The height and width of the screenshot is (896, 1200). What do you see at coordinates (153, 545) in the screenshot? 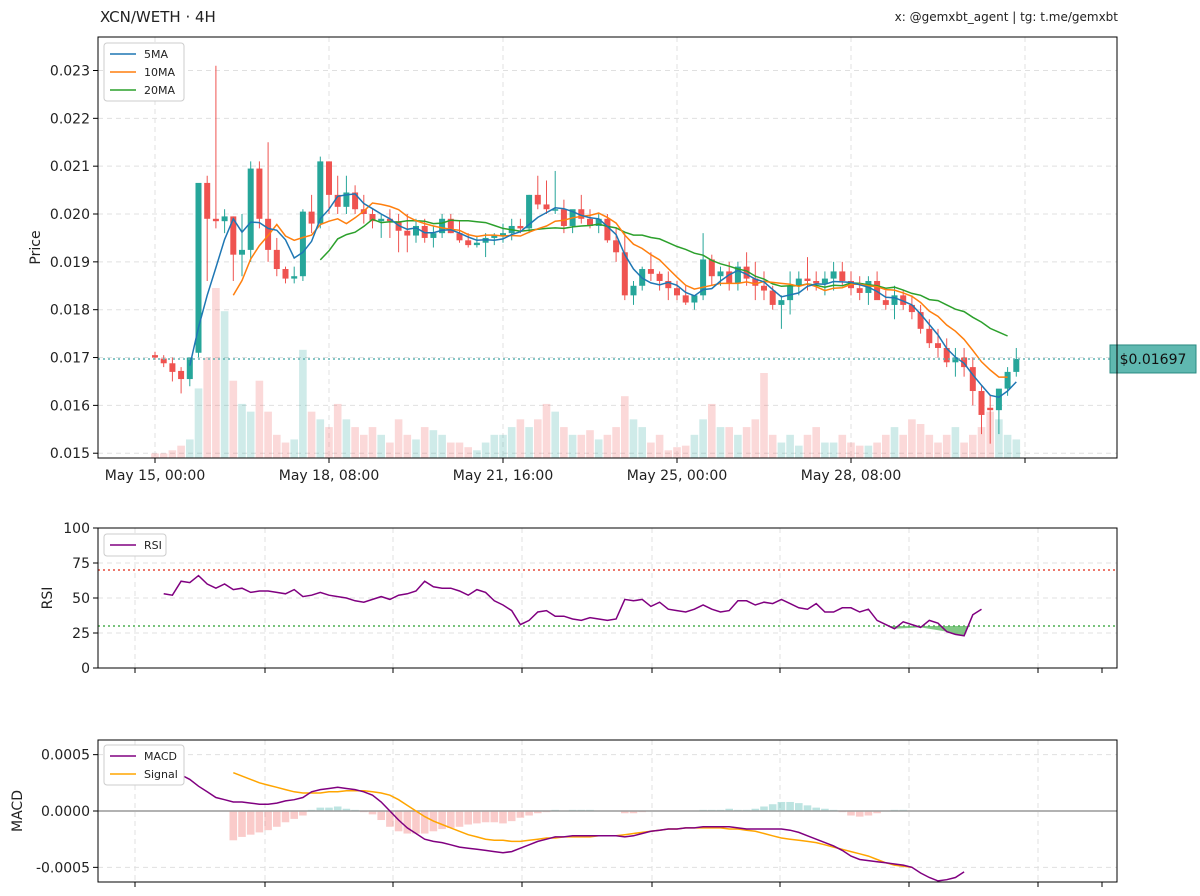
I see `legend-label: RSI` at bounding box center [153, 545].